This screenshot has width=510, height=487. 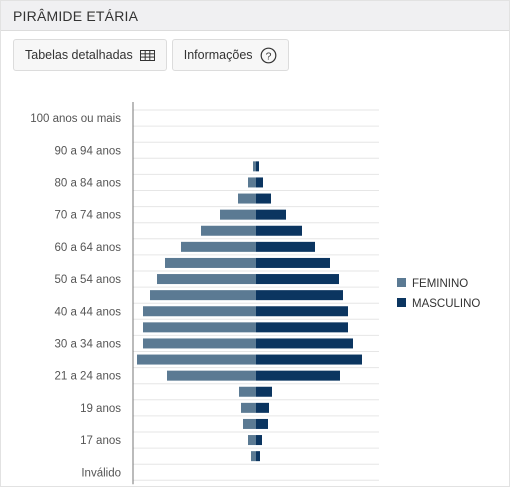 What do you see at coordinates (87, 248) in the screenshot?
I see `y-tick-label: 60 a 64 anos` at bounding box center [87, 248].